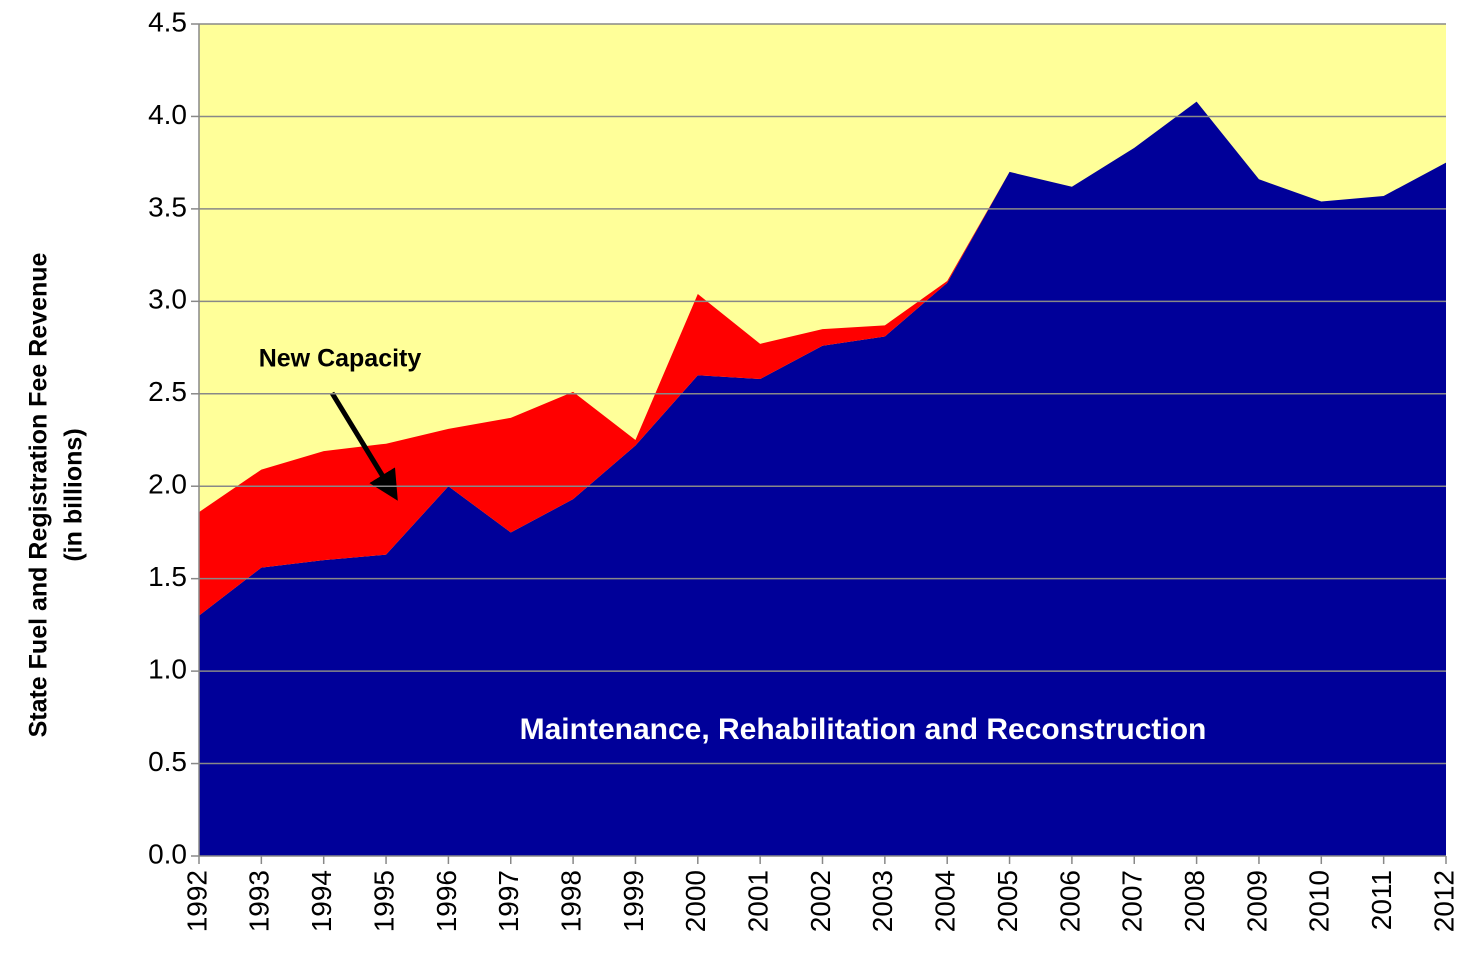  I want to click on y-tick-label: 3.0, so click(167, 299).